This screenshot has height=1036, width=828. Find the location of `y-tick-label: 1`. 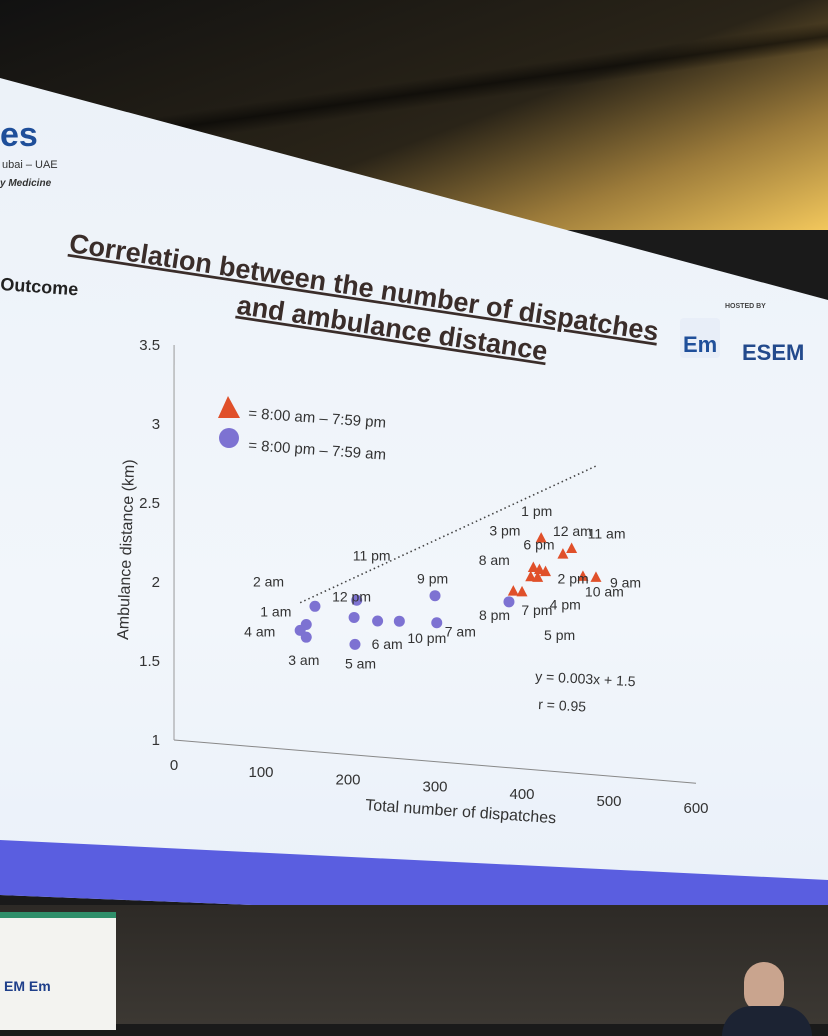

y-tick-label: 1 is located at coordinates (156, 740).